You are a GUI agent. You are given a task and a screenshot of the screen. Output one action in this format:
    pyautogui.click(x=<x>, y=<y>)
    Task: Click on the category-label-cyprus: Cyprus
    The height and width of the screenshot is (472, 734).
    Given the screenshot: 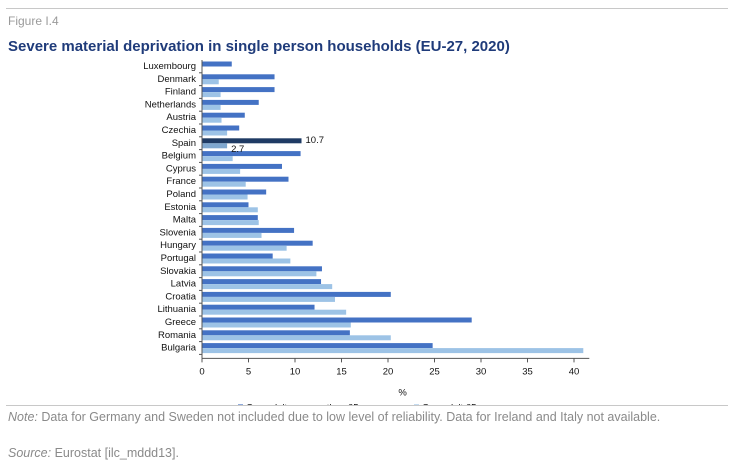 What is the action you would take?
    pyautogui.click(x=181, y=168)
    